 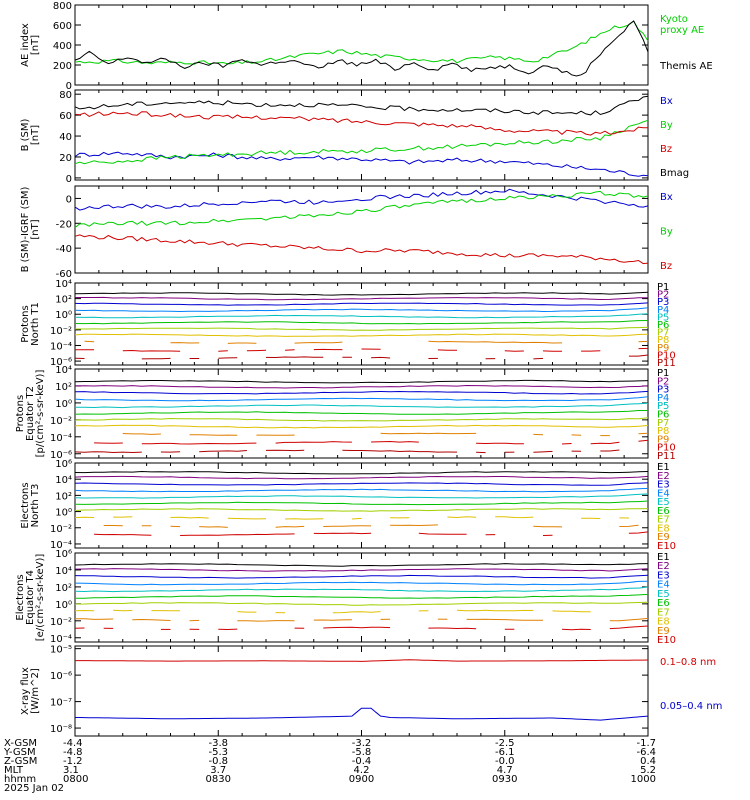 I want to click on y-axis-label: Equator T4, so click(x=30, y=597).